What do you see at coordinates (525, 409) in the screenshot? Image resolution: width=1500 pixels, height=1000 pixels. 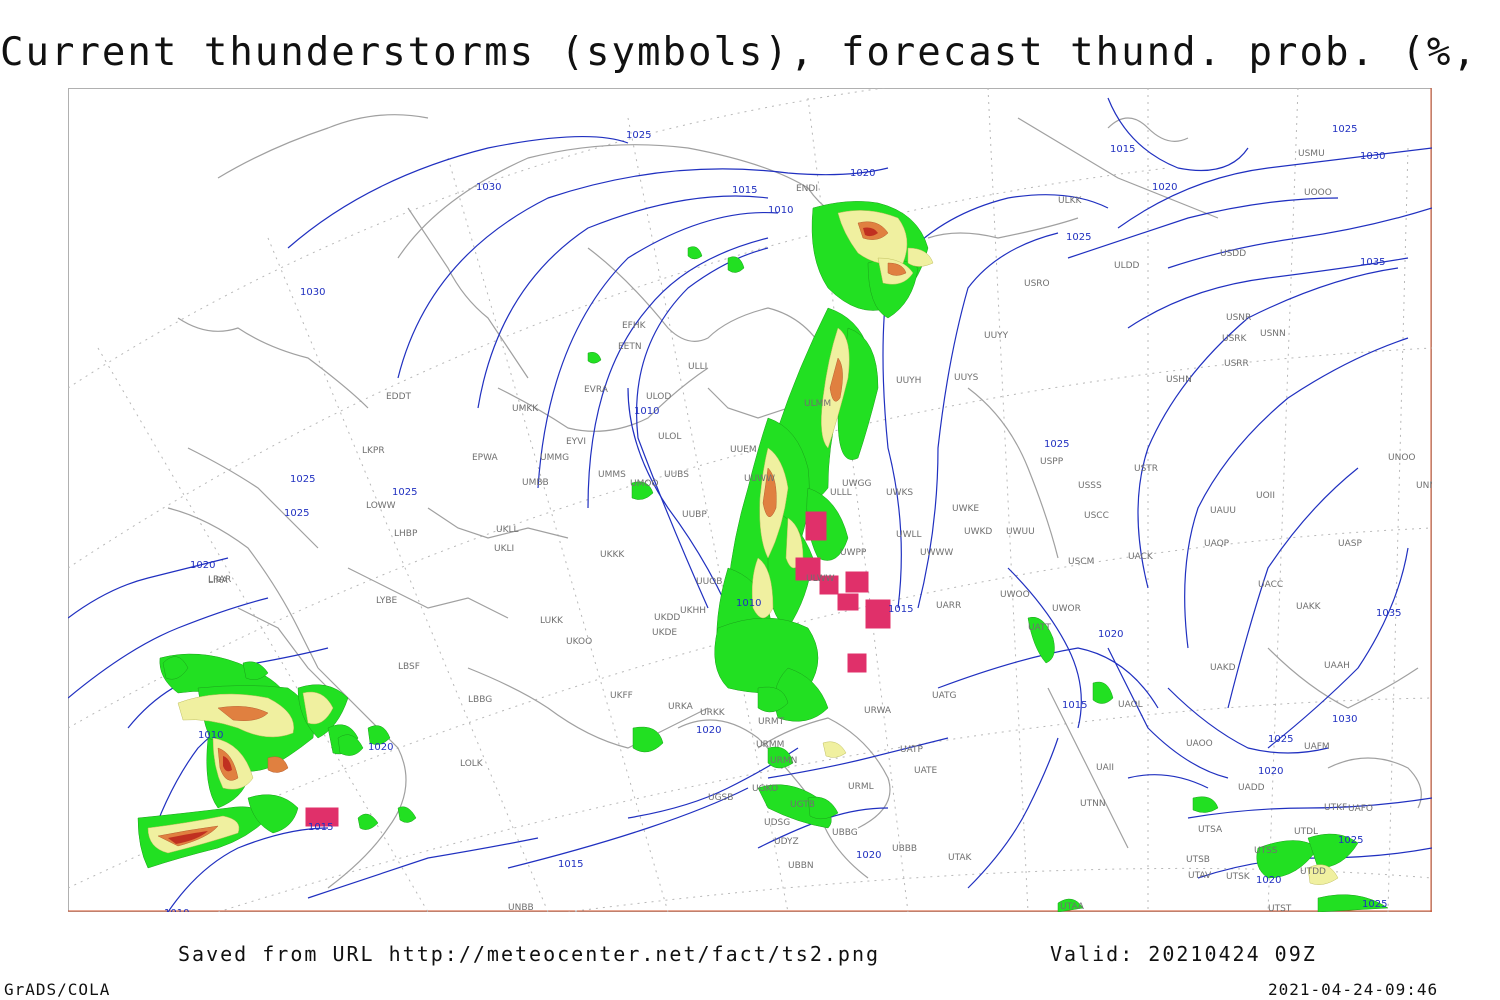 I see `station-label: UMKK` at bounding box center [525, 409].